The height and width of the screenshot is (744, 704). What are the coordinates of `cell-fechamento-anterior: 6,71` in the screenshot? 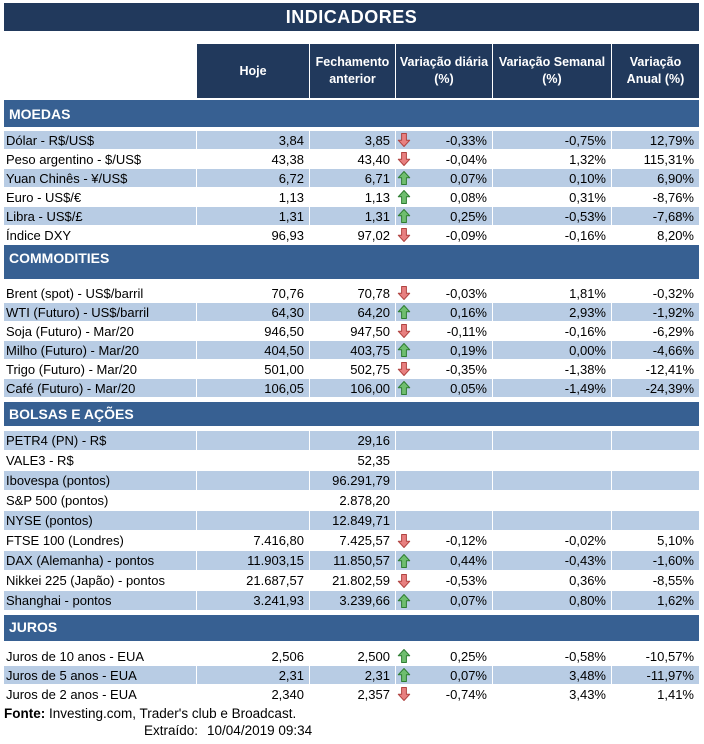 It's located at (352, 178).